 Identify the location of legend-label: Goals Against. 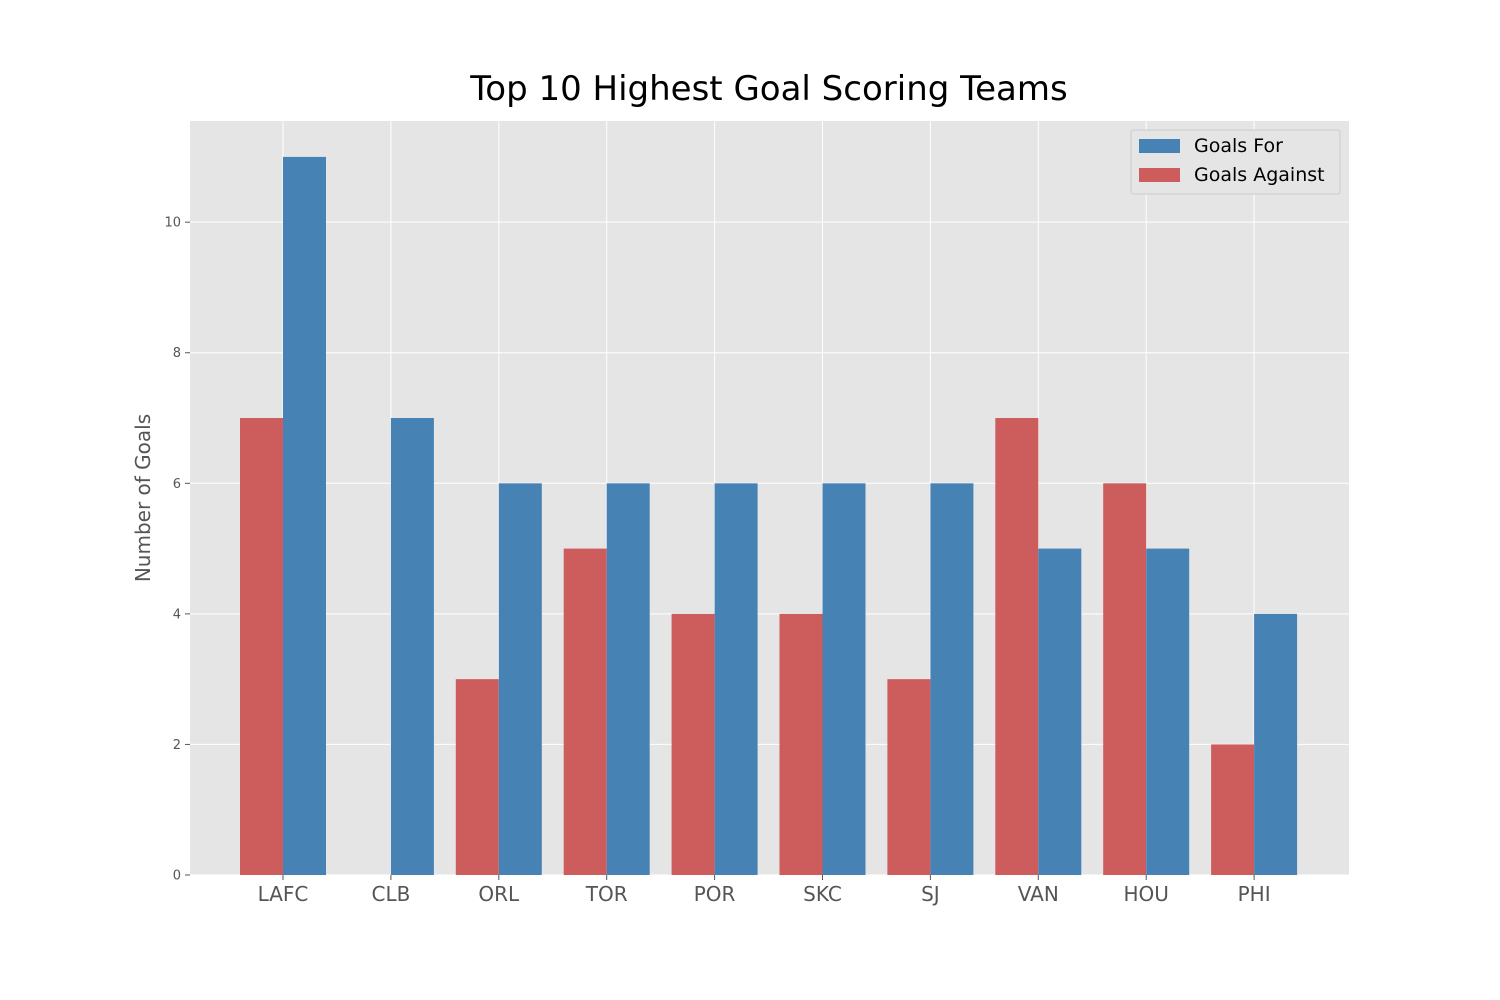
(1259, 175).